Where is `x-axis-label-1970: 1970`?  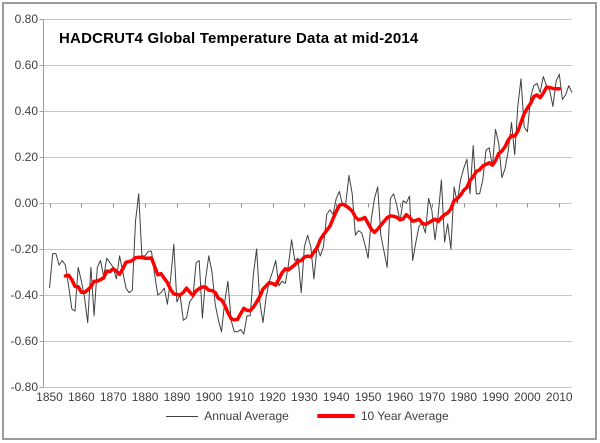 x-axis-label-1970: 1970 is located at coordinates (432, 397).